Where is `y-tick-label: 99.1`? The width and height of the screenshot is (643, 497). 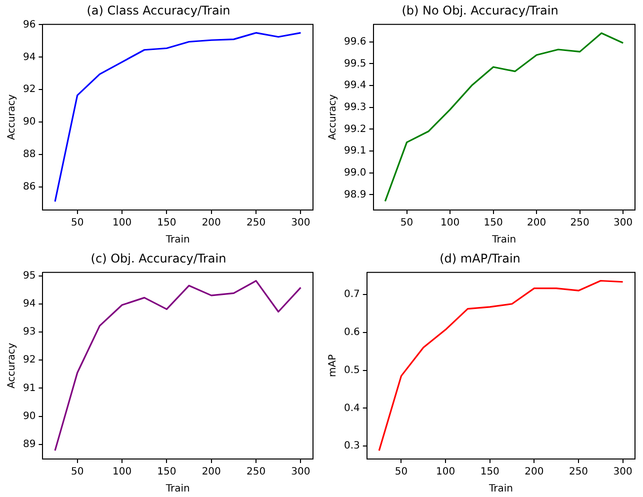
y-tick-label: 99.1 is located at coordinates (355, 151).